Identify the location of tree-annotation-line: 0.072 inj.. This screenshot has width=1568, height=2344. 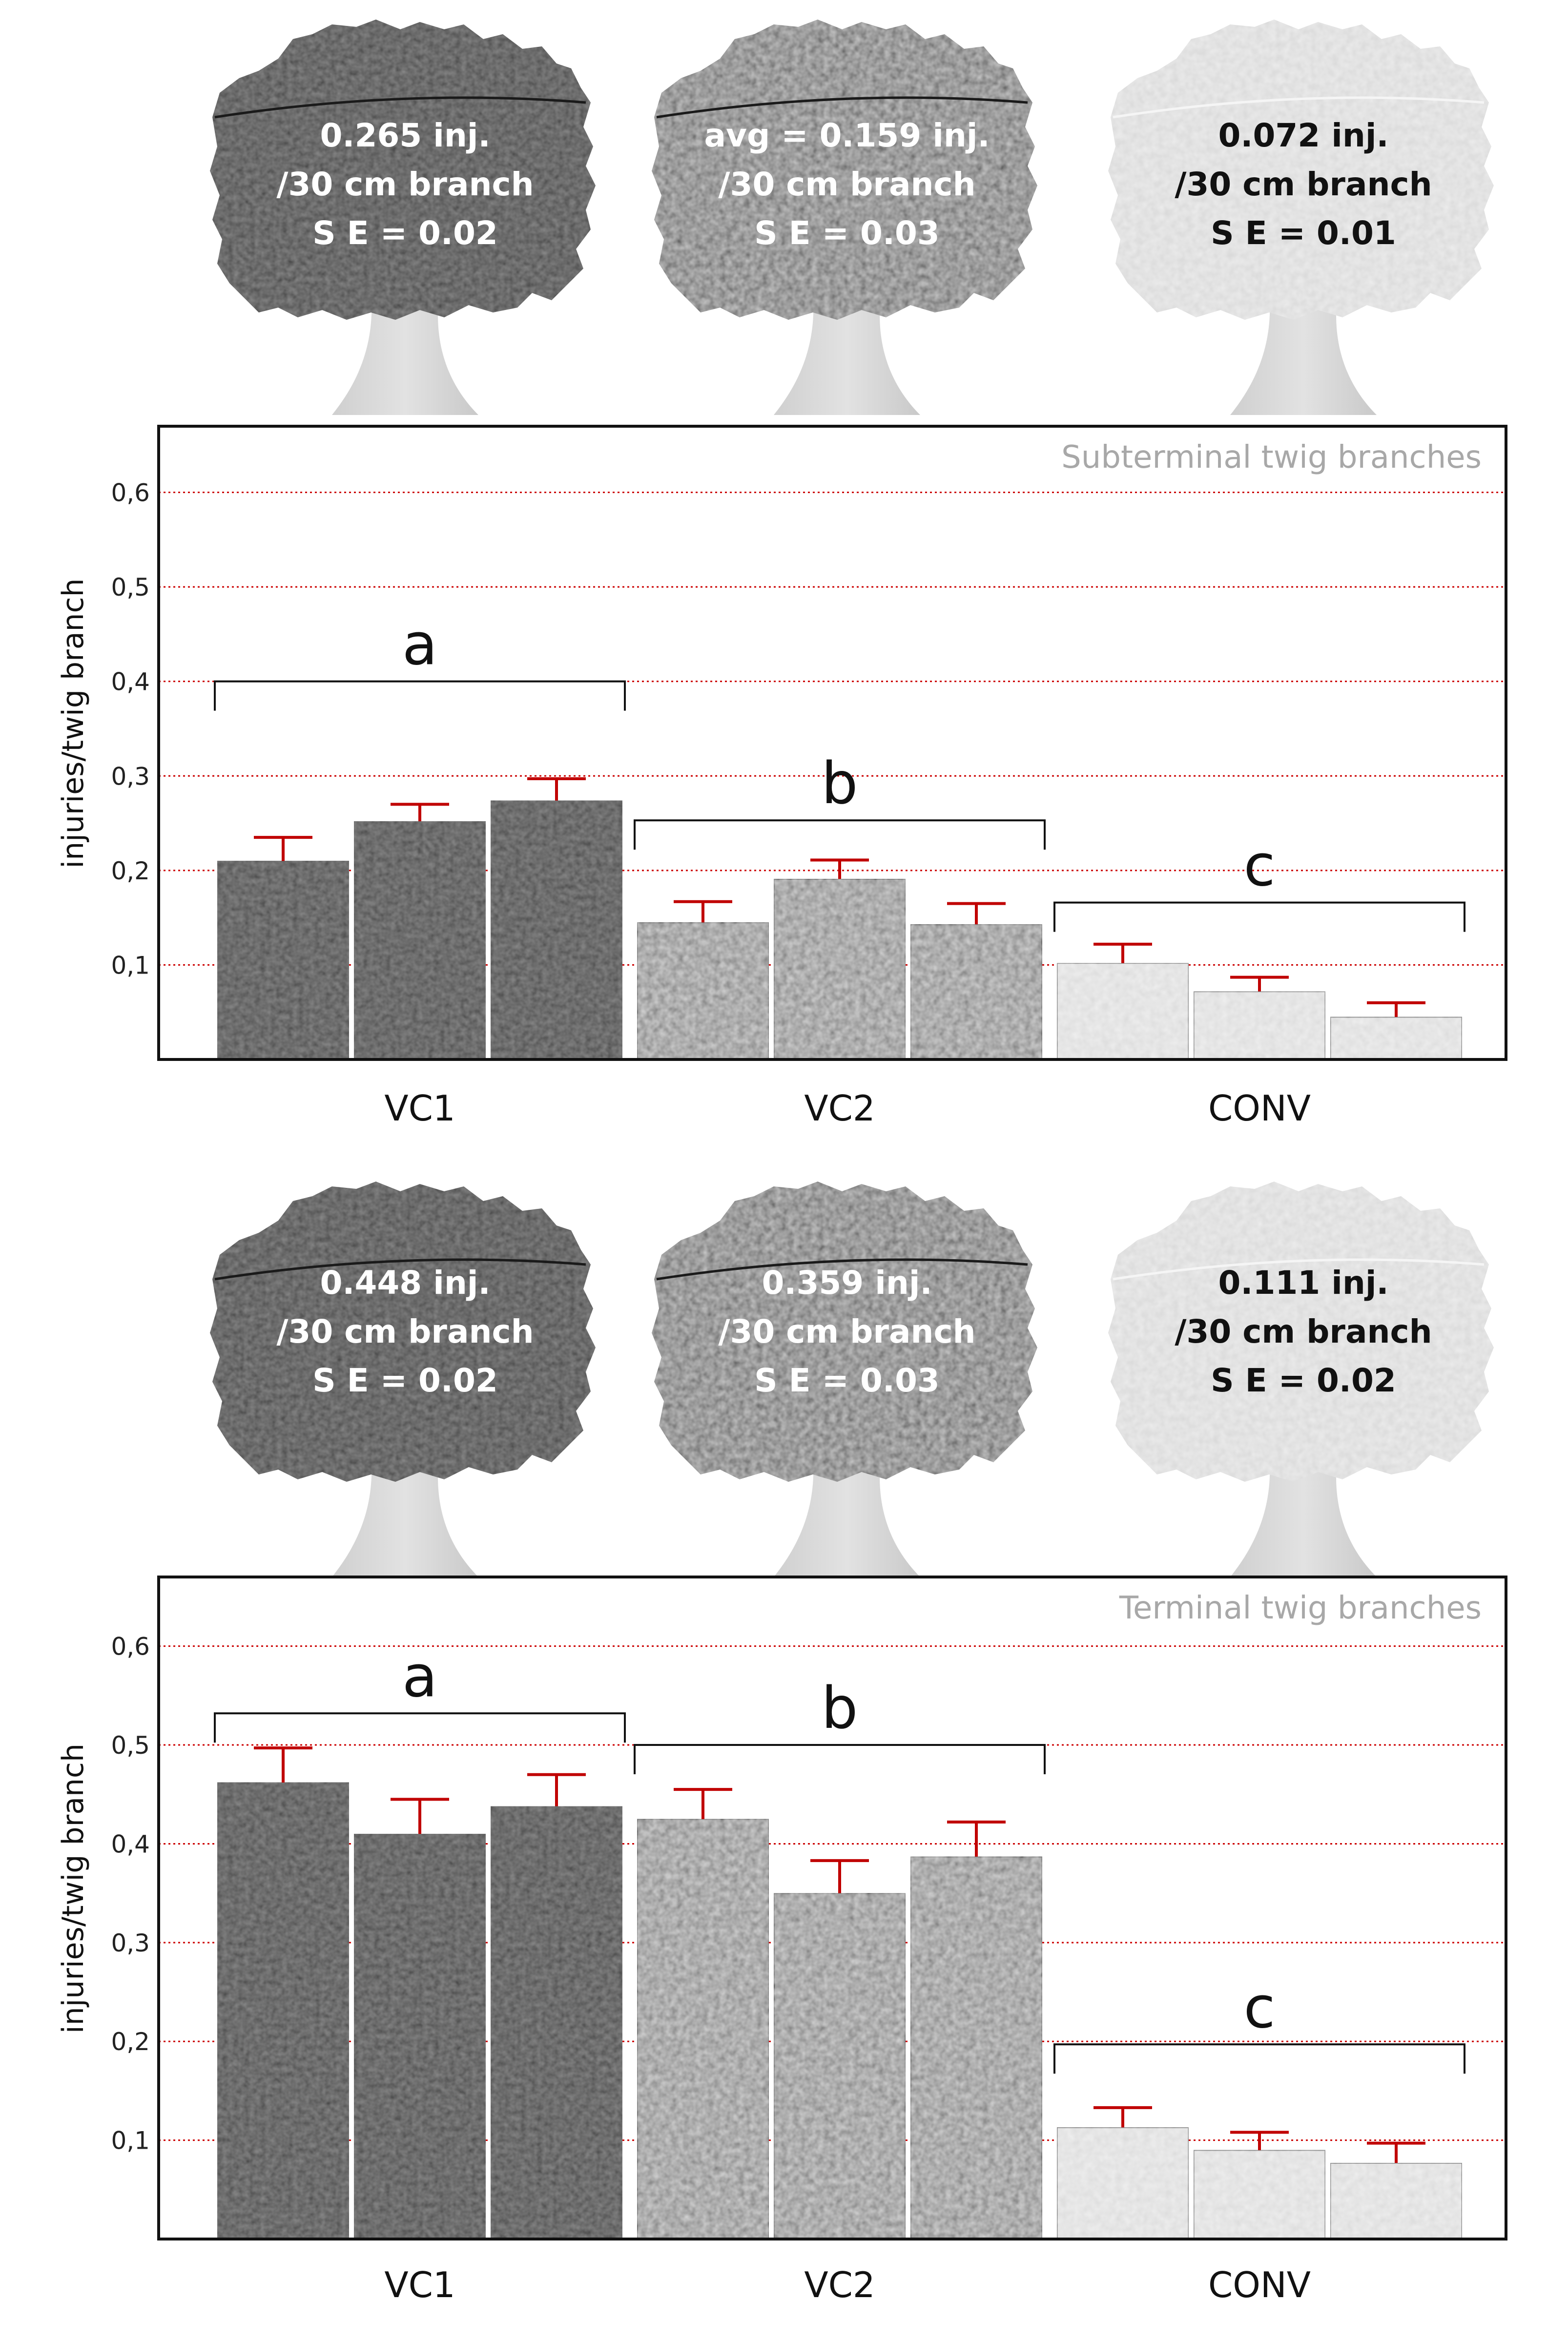
(1303, 135).